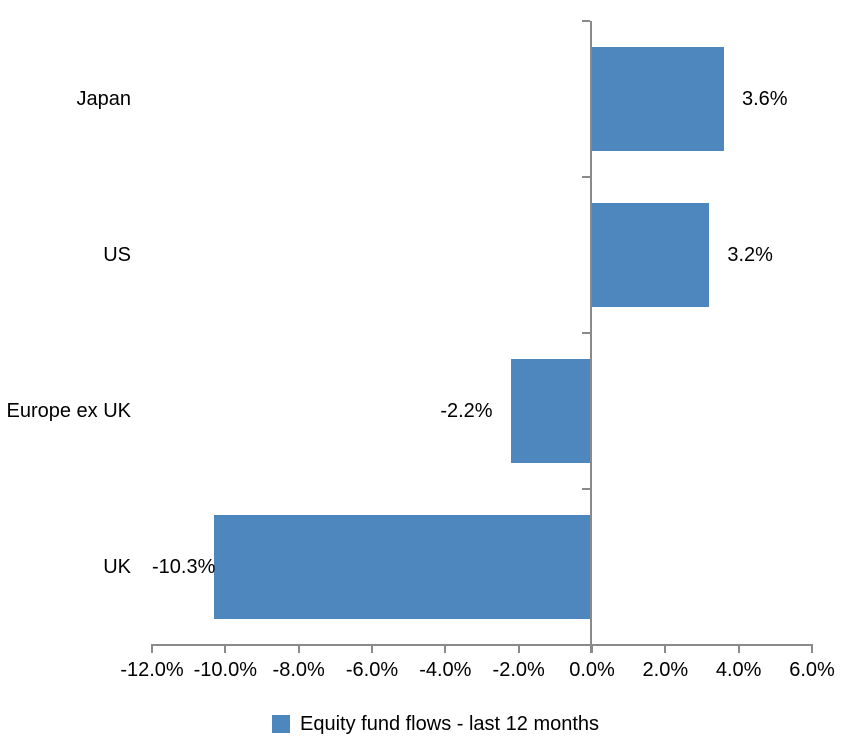  I want to click on data-label: -2.2%, so click(466, 411).